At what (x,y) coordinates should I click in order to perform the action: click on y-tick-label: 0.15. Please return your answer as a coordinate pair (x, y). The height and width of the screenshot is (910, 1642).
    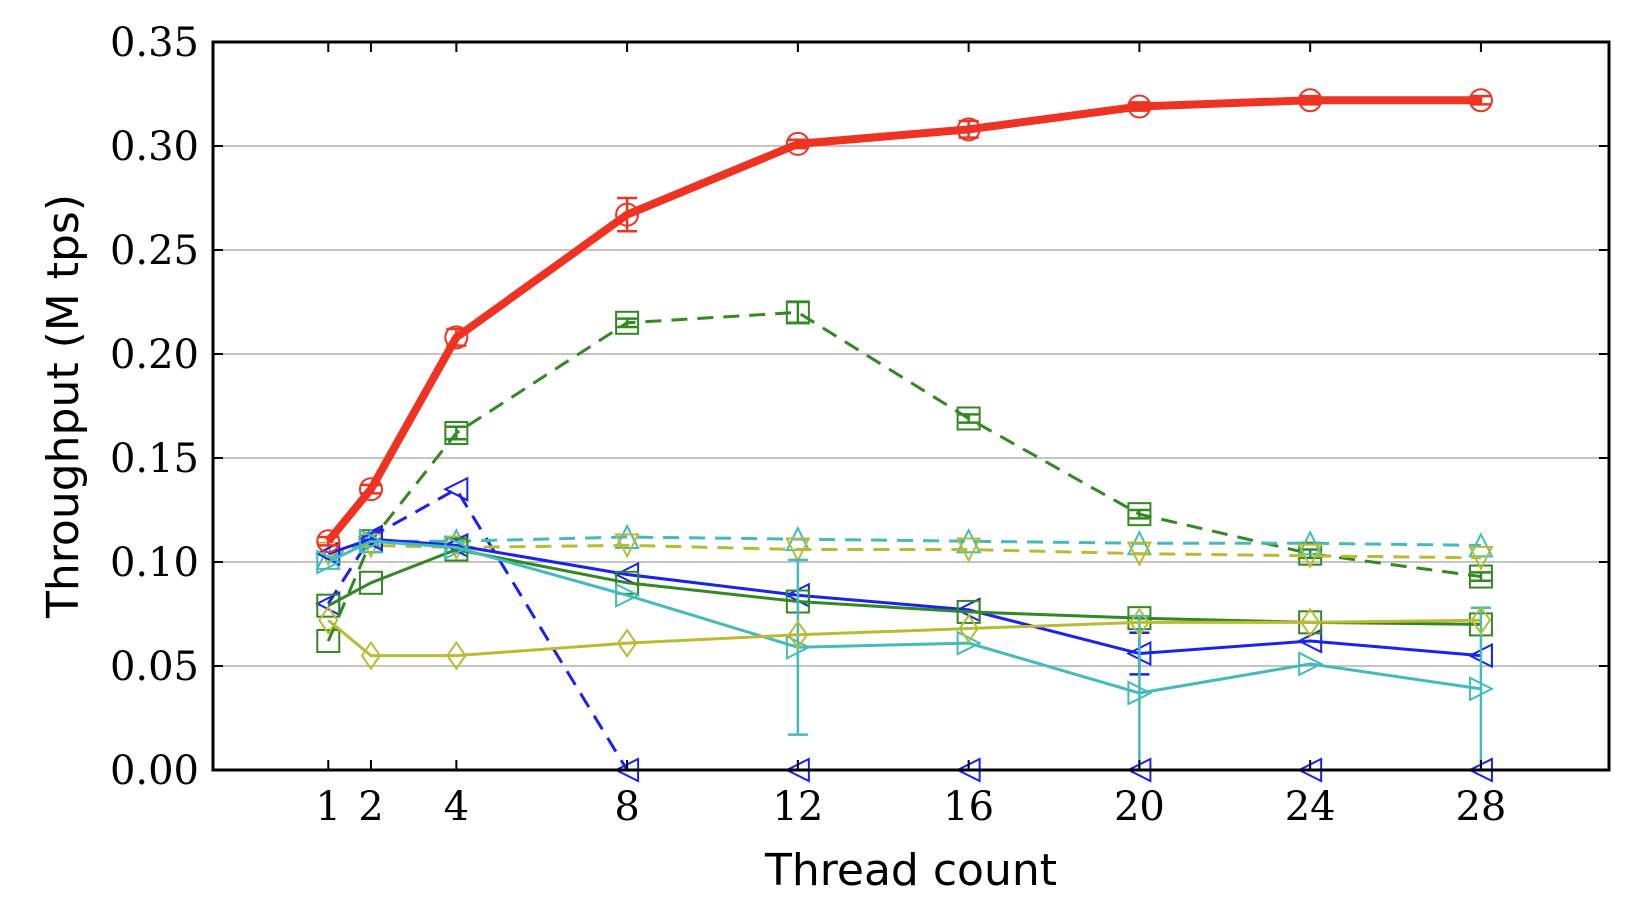
    Looking at the image, I should click on (154, 459).